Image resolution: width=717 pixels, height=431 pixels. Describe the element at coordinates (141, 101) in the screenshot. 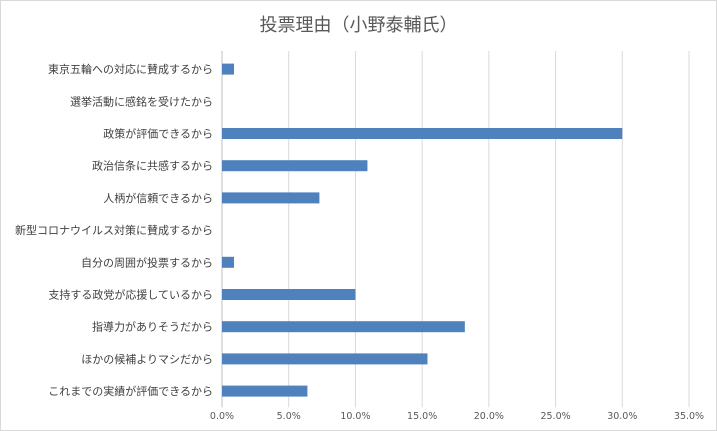

I see `category-label: 選挙活動に感銘を受けたから` at that location.